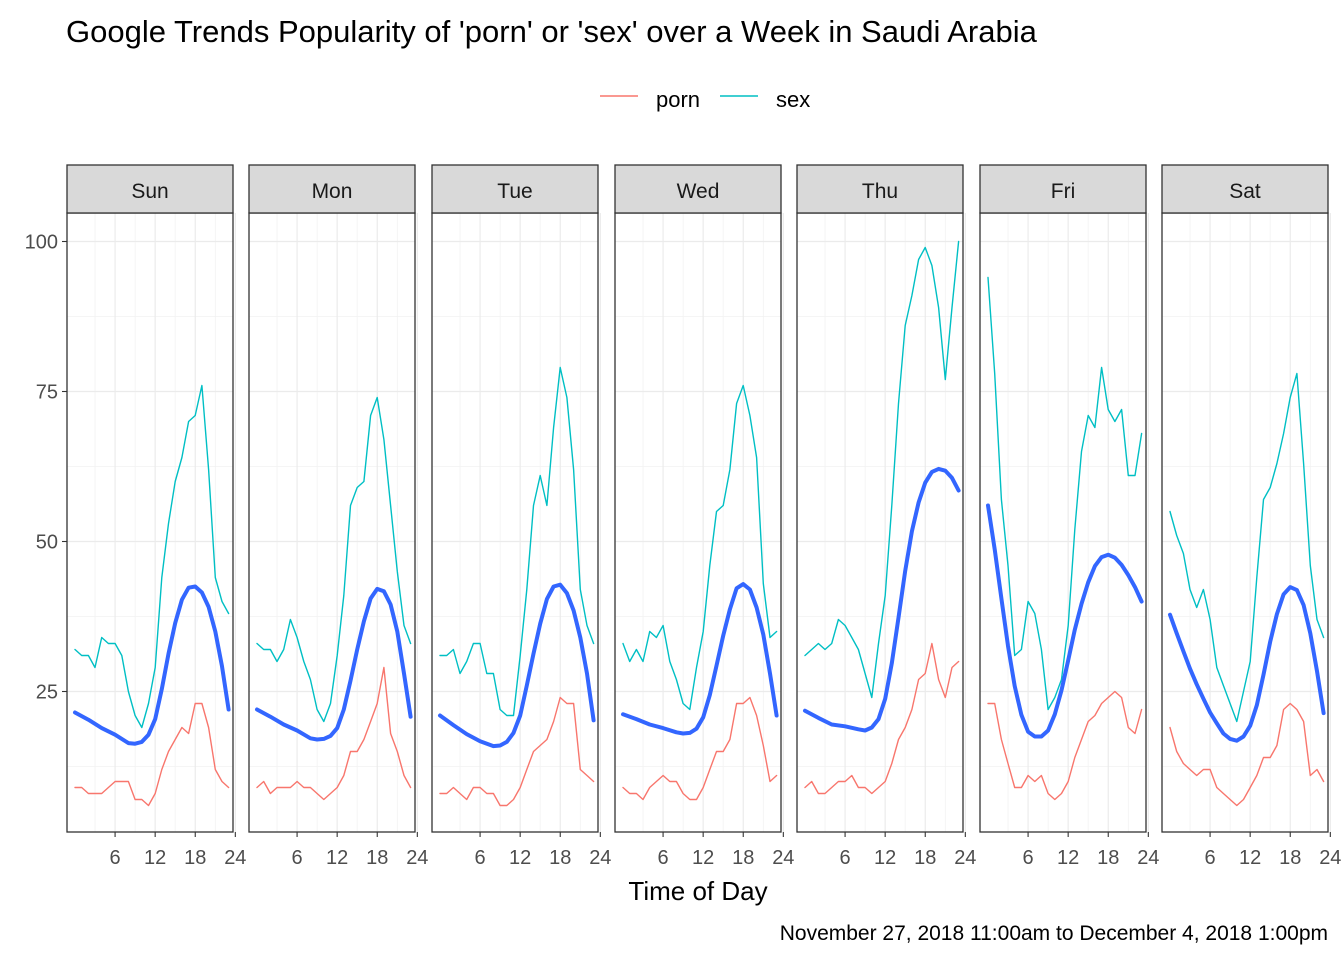 The height and width of the screenshot is (960, 1344). I want to click on porn-line-sun, so click(152, 754).